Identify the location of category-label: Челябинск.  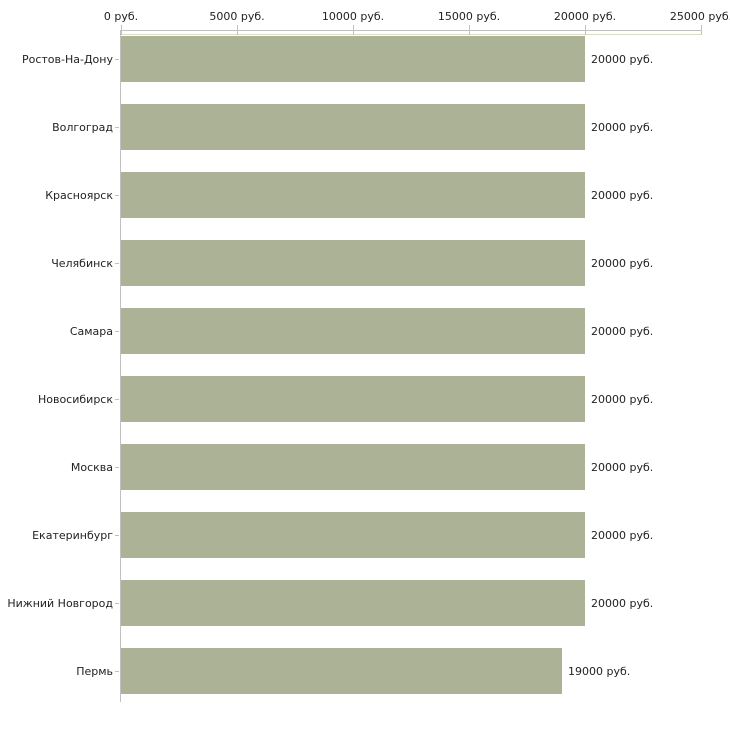
(82, 263).